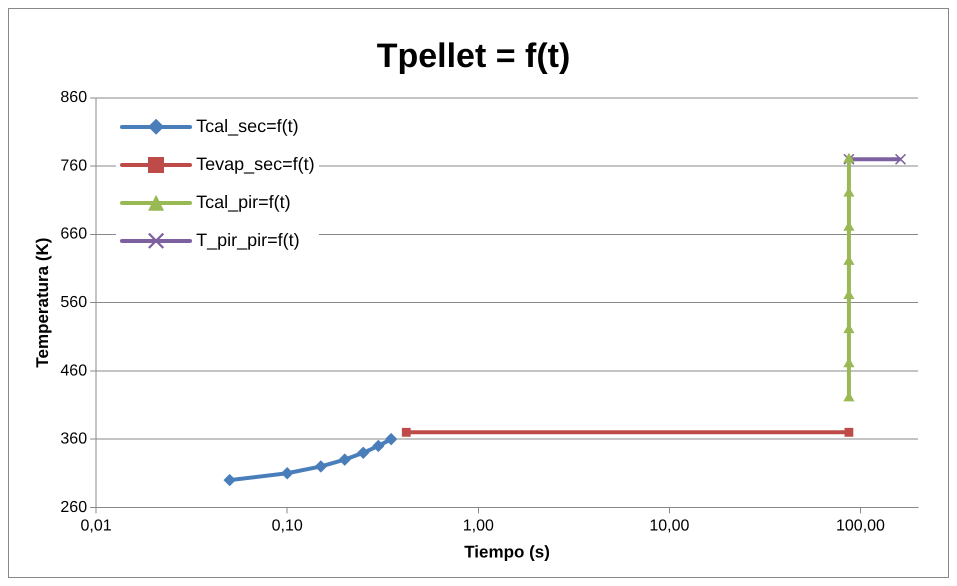 Image resolution: width=957 pixels, height=586 pixels. Describe the element at coordinates (74, 371) in the screenshot. I see `y-tick-label: 460` at that location.